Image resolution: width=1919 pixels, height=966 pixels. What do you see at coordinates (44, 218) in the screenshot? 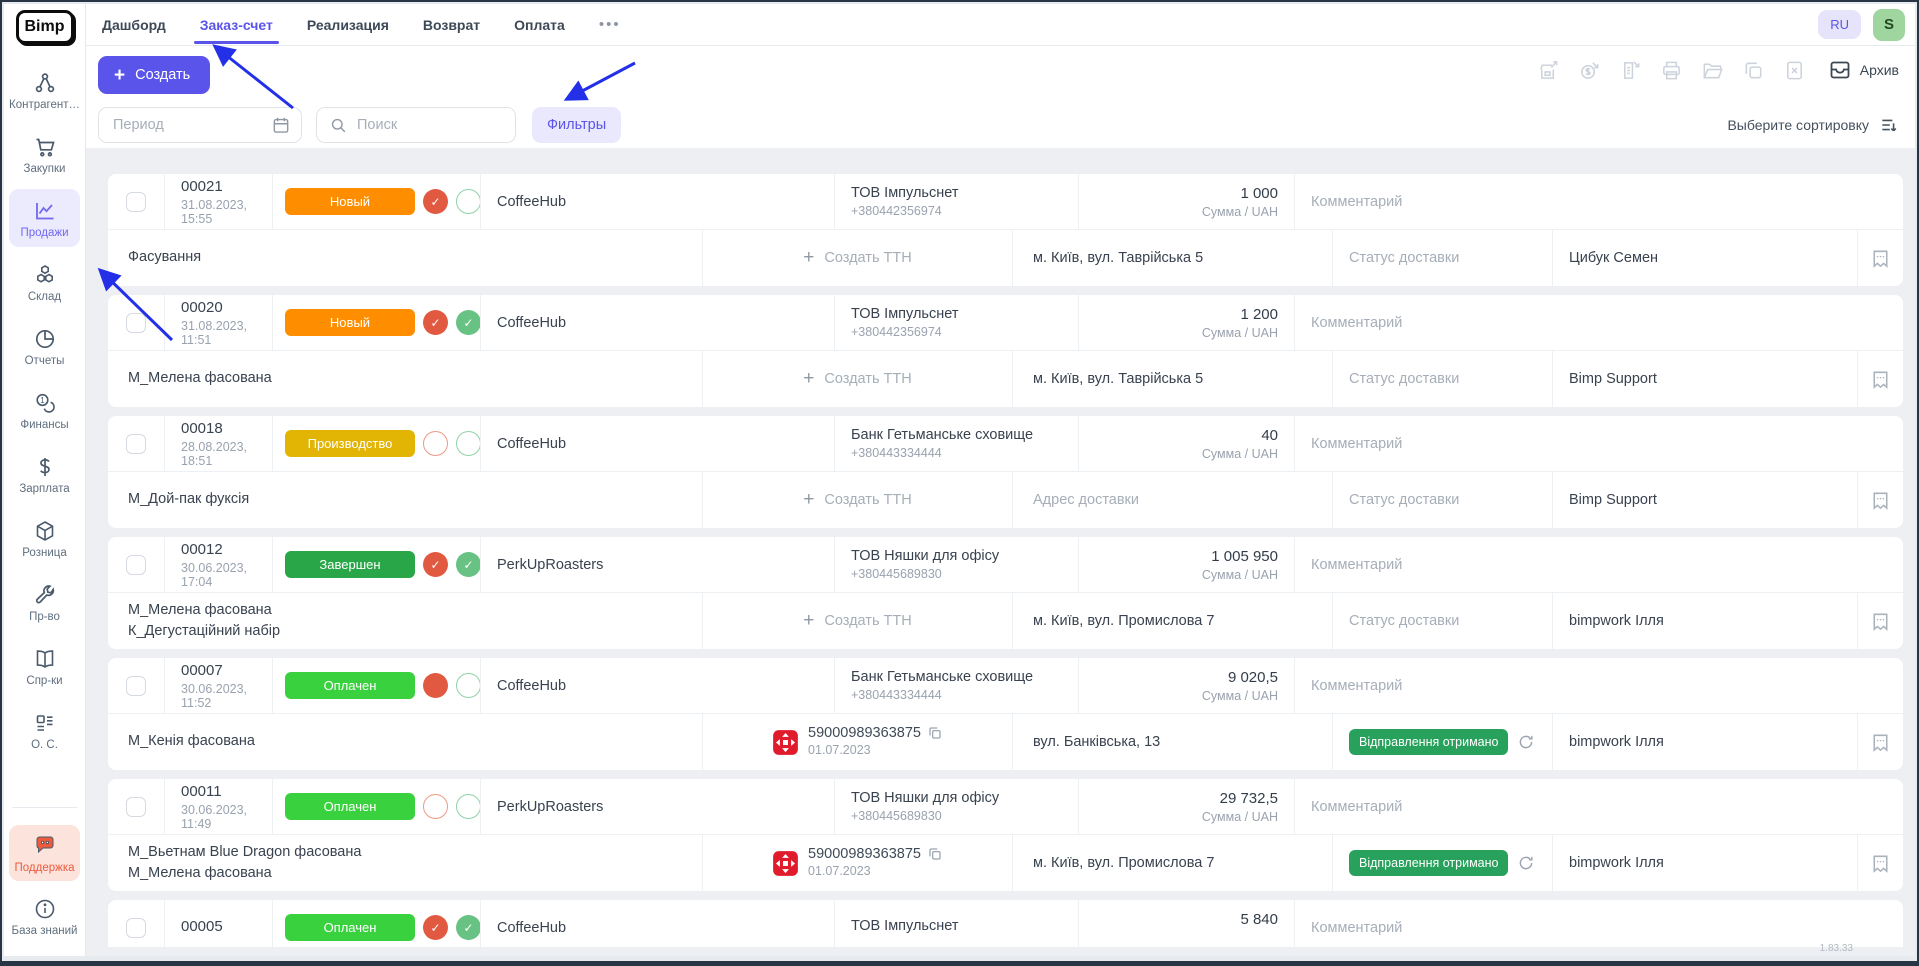
I see `sidebar-item-sales: Продажи` at bounding box center [44, 218].